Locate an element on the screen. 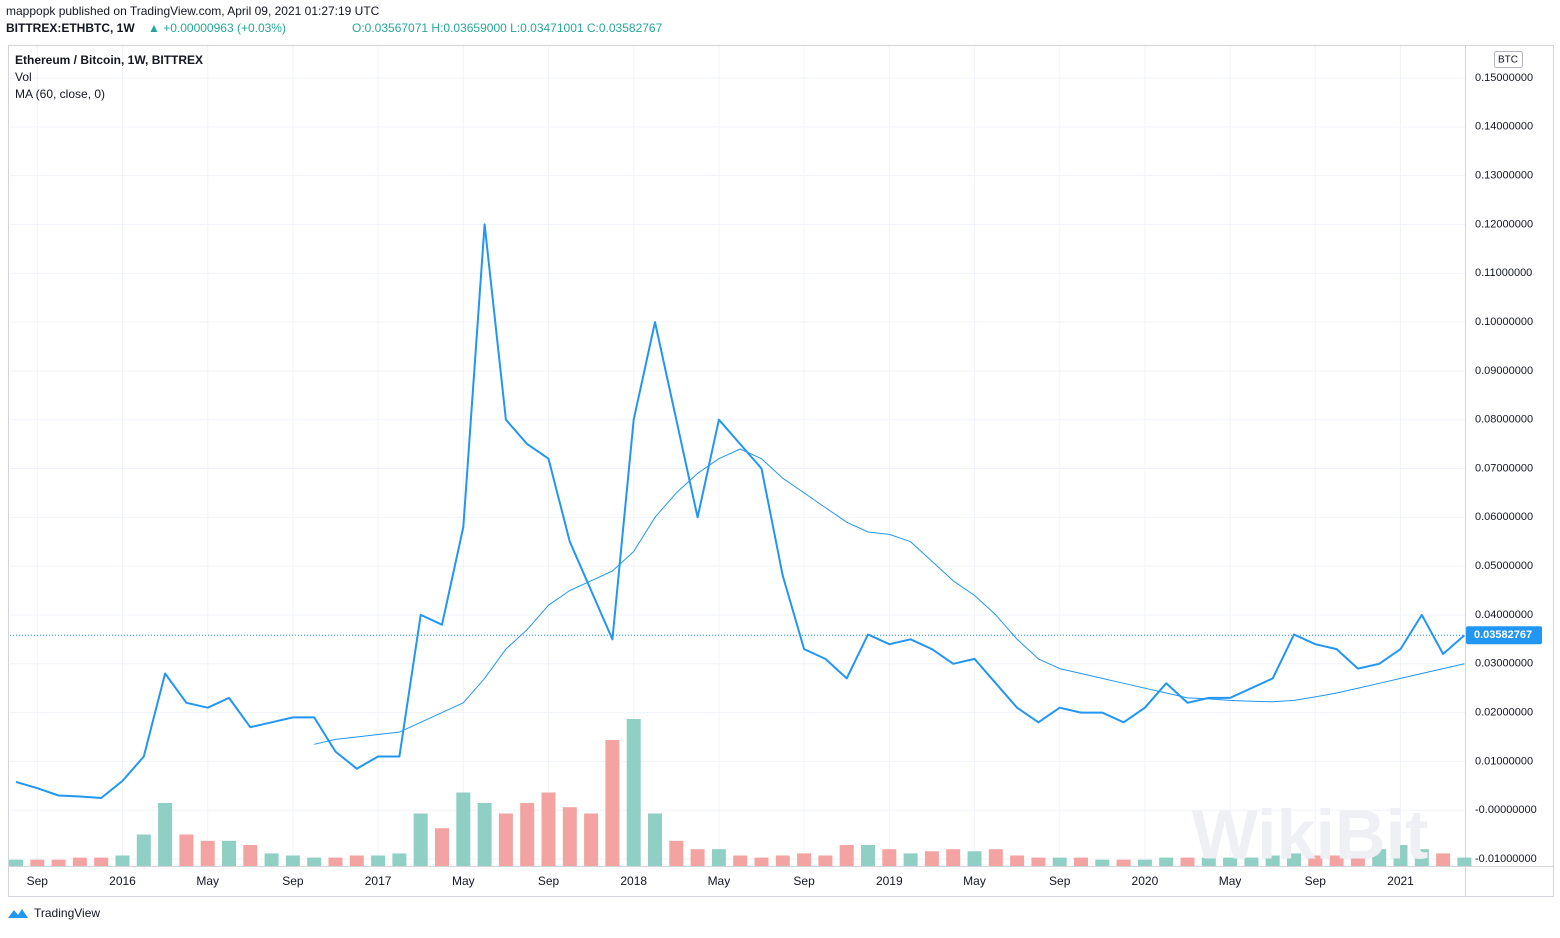 The height and width of the screenshot is (938, 1560). currency-badge is located at coordinates (1508, 59).